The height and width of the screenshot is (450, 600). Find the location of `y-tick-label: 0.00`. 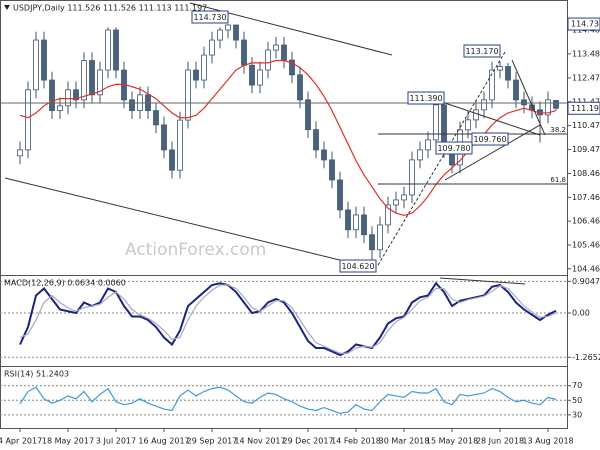

y-tick-label: 0.00 is located at coordinates (581, 313).